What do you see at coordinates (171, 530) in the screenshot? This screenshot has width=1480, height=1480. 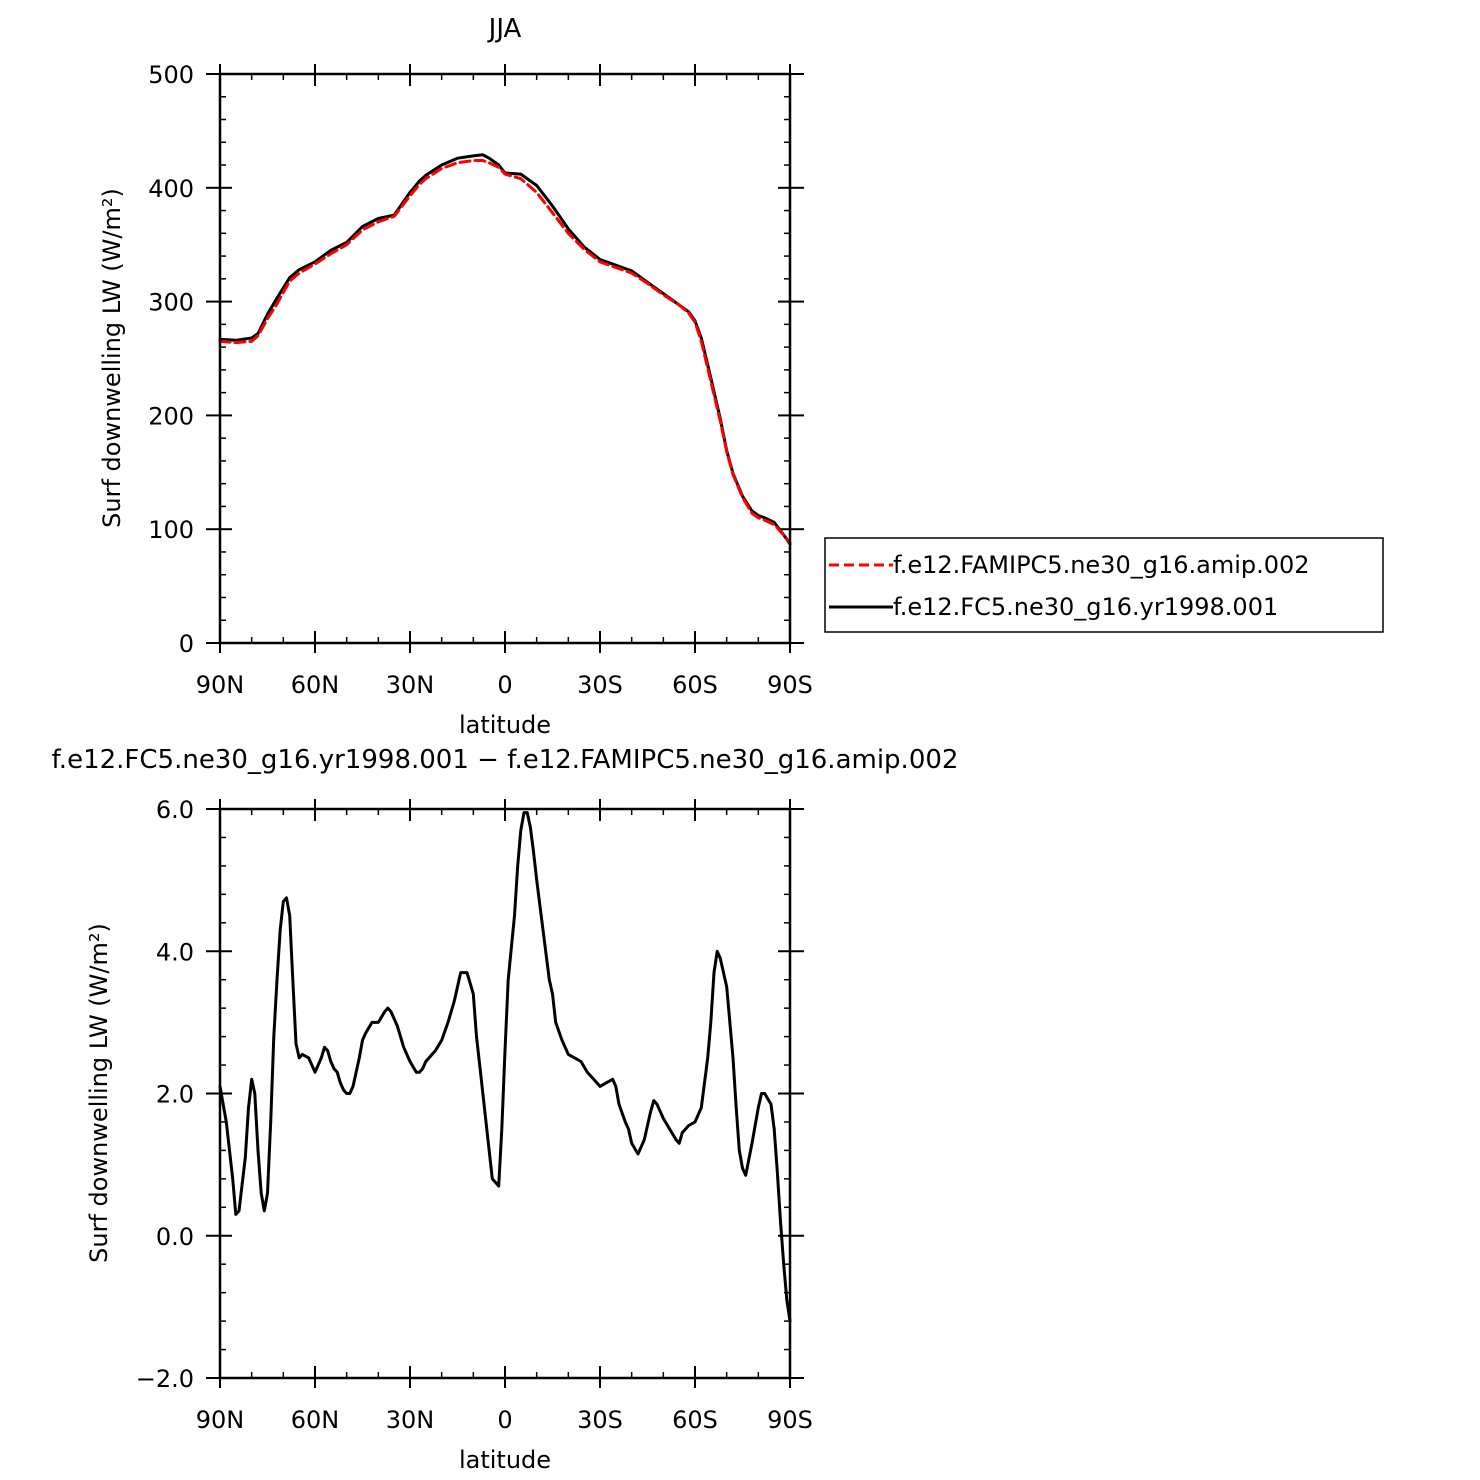 I see `top-ytick-label: 100` at bounding box center [171, 530].